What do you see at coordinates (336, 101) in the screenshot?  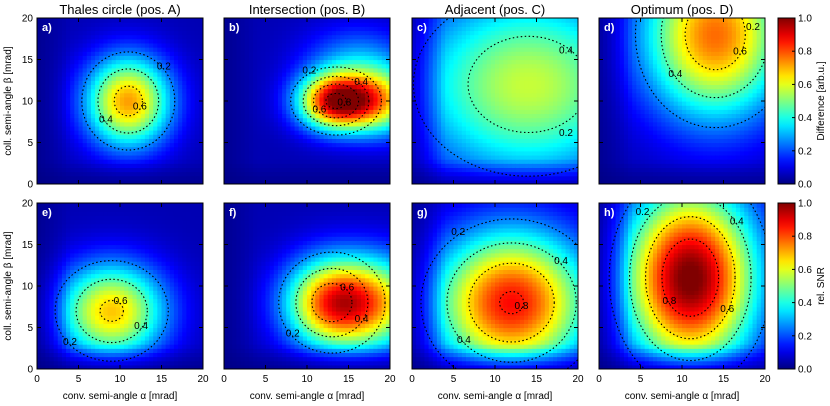 I see `contour-line` at bounding box center [336, 101].